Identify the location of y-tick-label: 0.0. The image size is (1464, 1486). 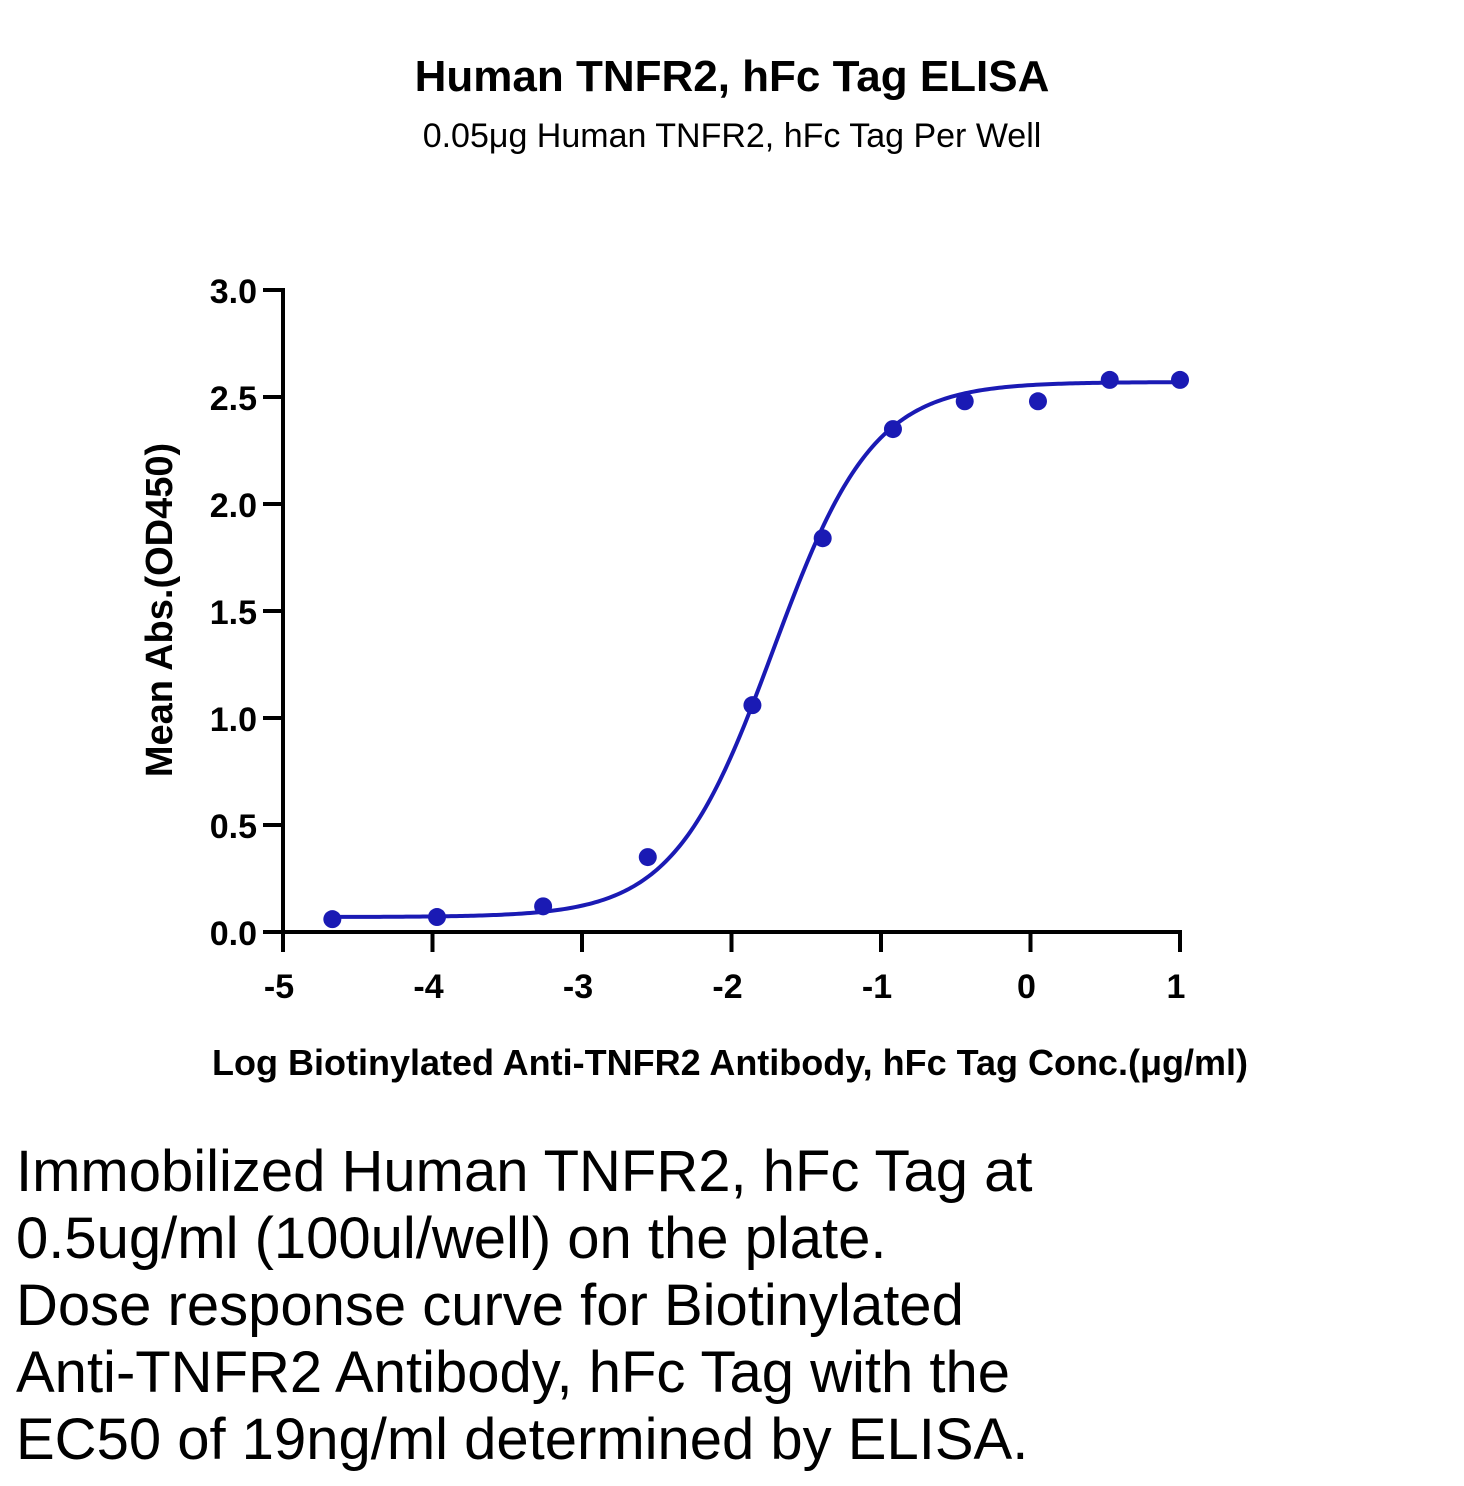
(233, 934).